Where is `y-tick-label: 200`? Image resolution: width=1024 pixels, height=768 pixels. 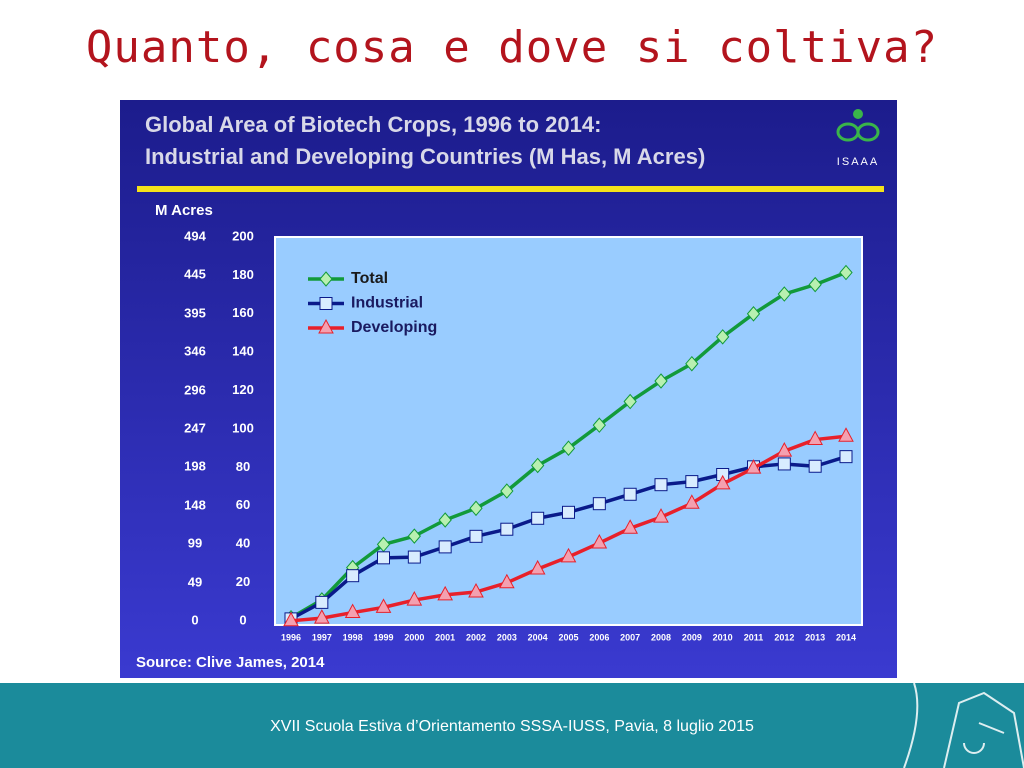 y-tick-label: 200 is located at coordinates (243, 235).